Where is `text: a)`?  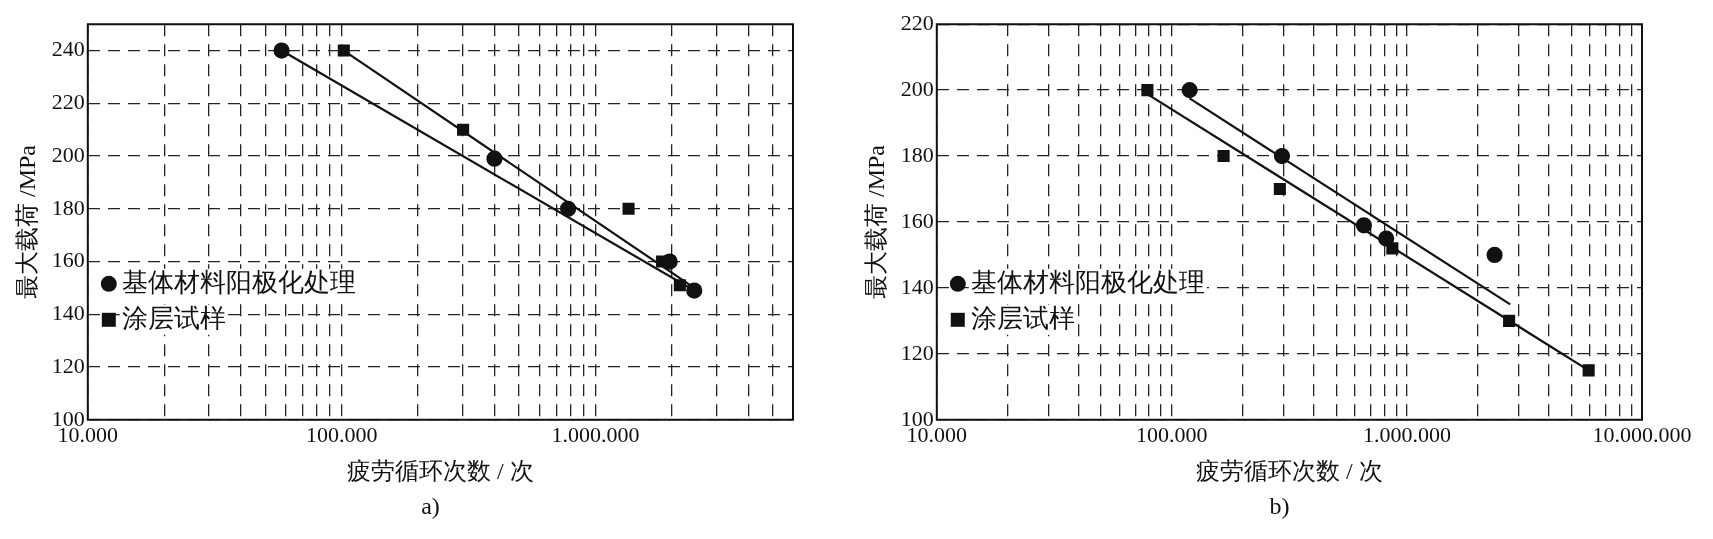 text: a) is located at coordinates (430, 506).